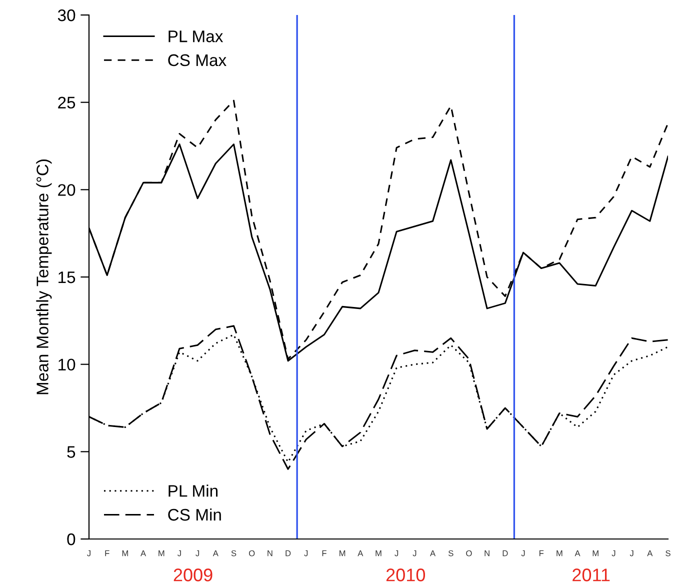  What do you see at coordinates (197, 60) in the screenshot?
I see `legend-label: CS Max` at bounding box center [197, 60].